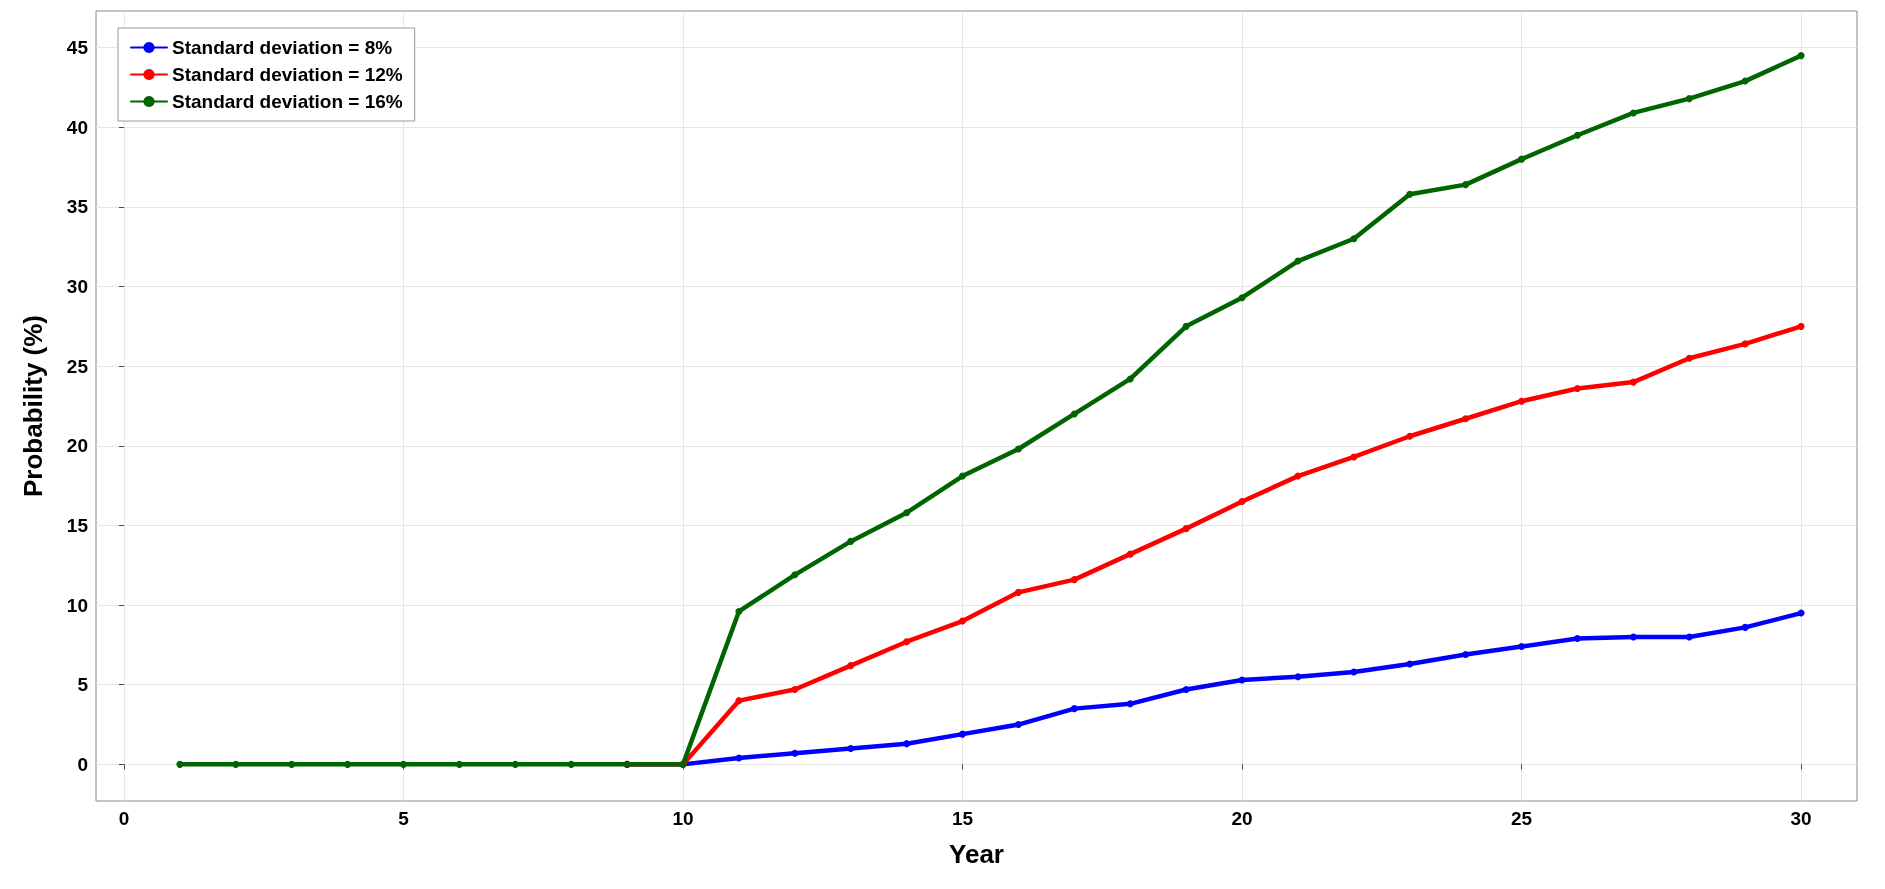 The width and height of the screenshot is (1885, 889). What do you see at coordinates (77, 525) in the screenshot?
I see `y-tick-label: 15` at bounding box center [77, 525].